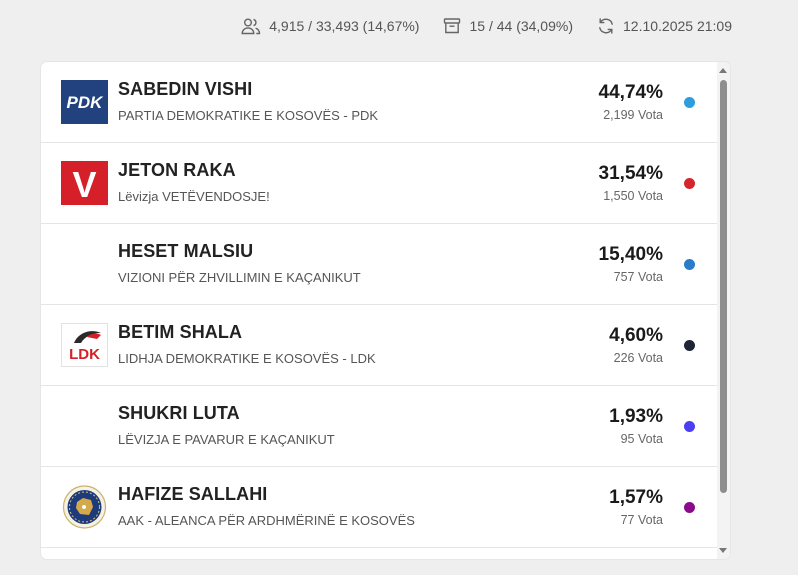 The height and width of the screenshot is (575, 798). What do you see at coordinates (84, 345) in the screenshot?
I see `ldk-logo: LDK` at bounding box center [84, 345].